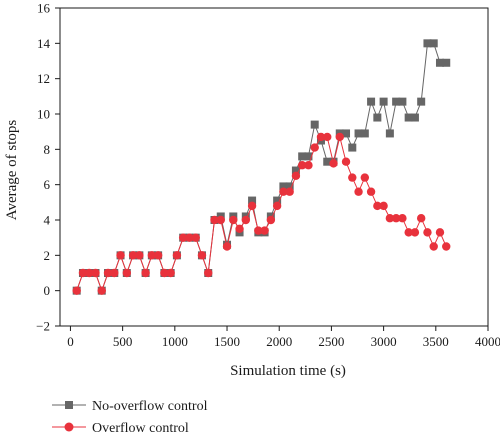  Describe the element at coordinates (44, 43) in the screenshot. I see `y-tick-label: 14` at that location.